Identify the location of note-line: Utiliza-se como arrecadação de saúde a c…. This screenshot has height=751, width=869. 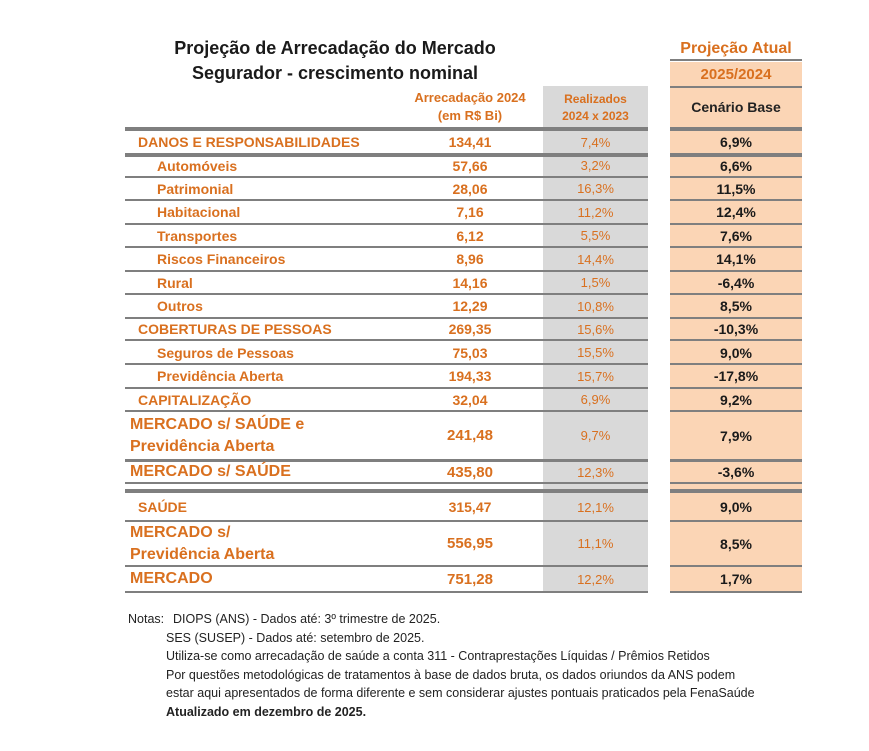
(438, 656).